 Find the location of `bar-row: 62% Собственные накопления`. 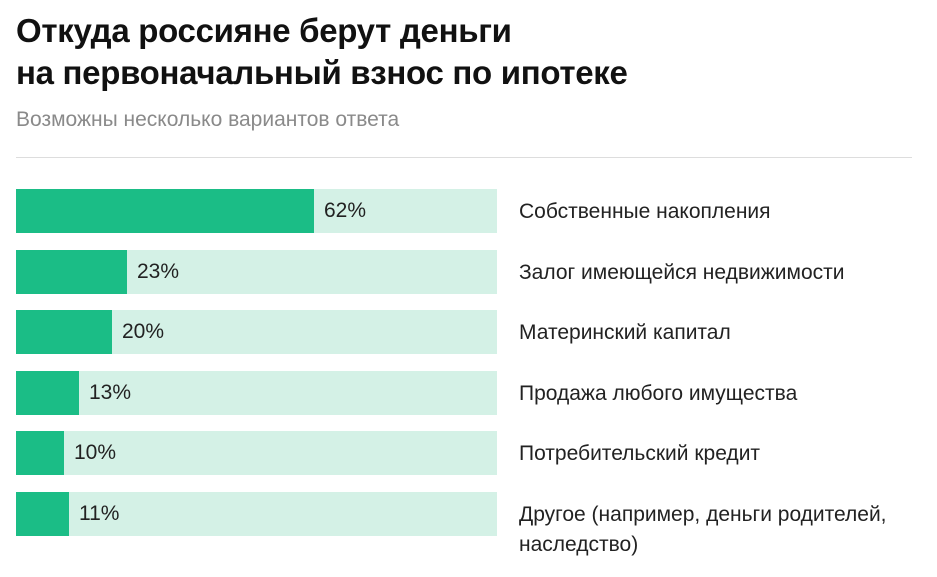

bar-row: 62% Собственные накопления is located at coordinates (468, 211).